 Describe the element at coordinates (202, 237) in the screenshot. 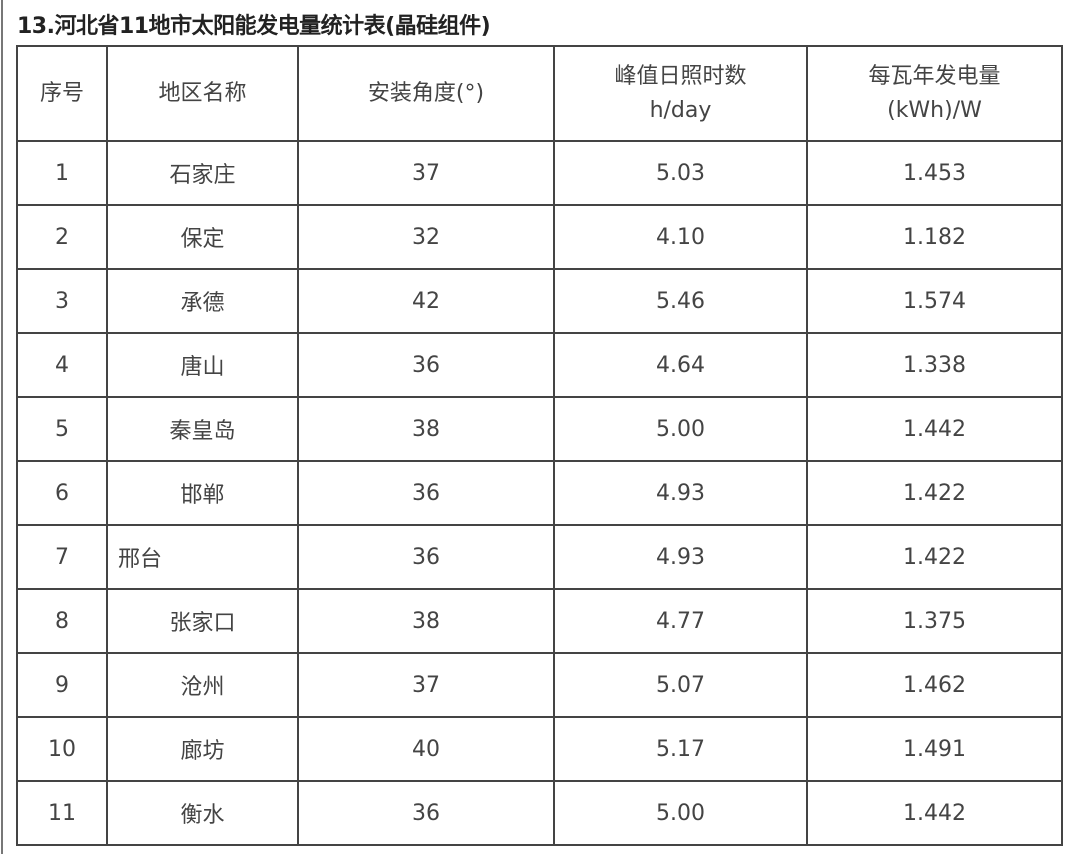

I see `cell-region: 保定` at that location.